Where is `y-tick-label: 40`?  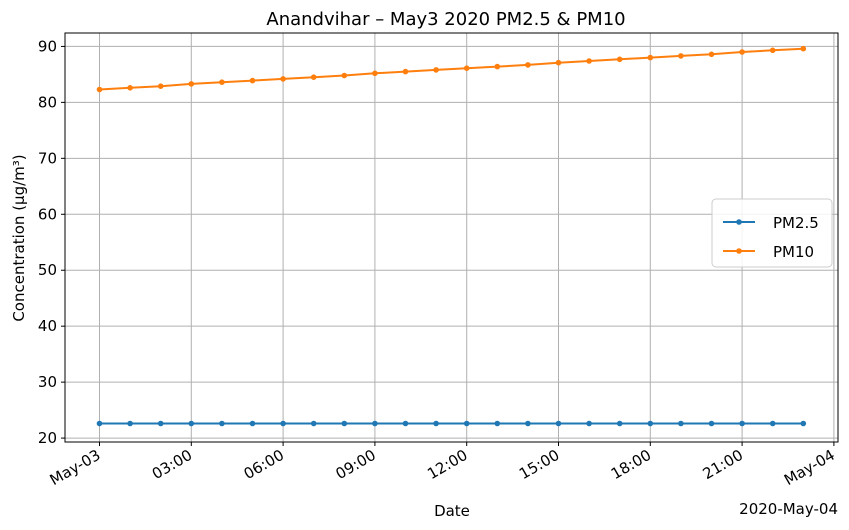
y-tick-label: 40 is located at coordinates (47, 326).